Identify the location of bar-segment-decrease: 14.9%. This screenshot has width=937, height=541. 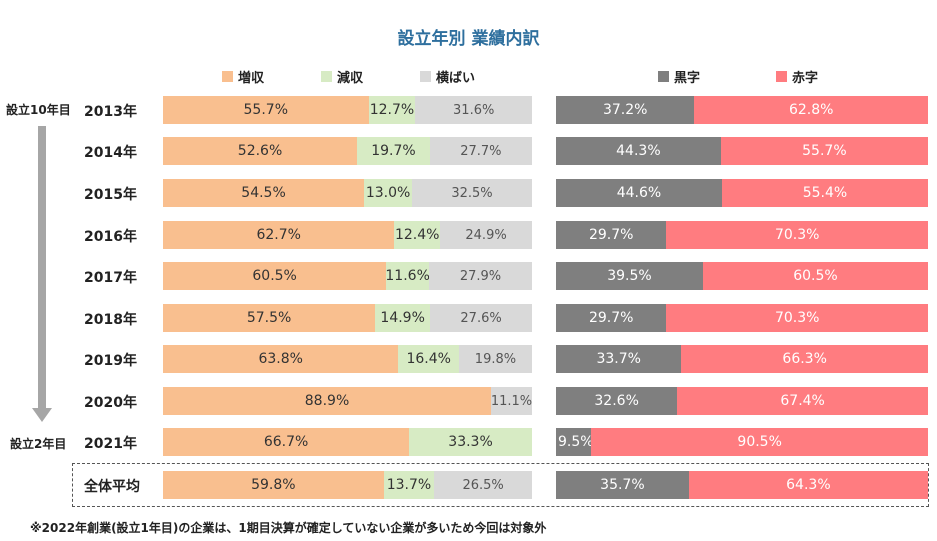
(403, 318).